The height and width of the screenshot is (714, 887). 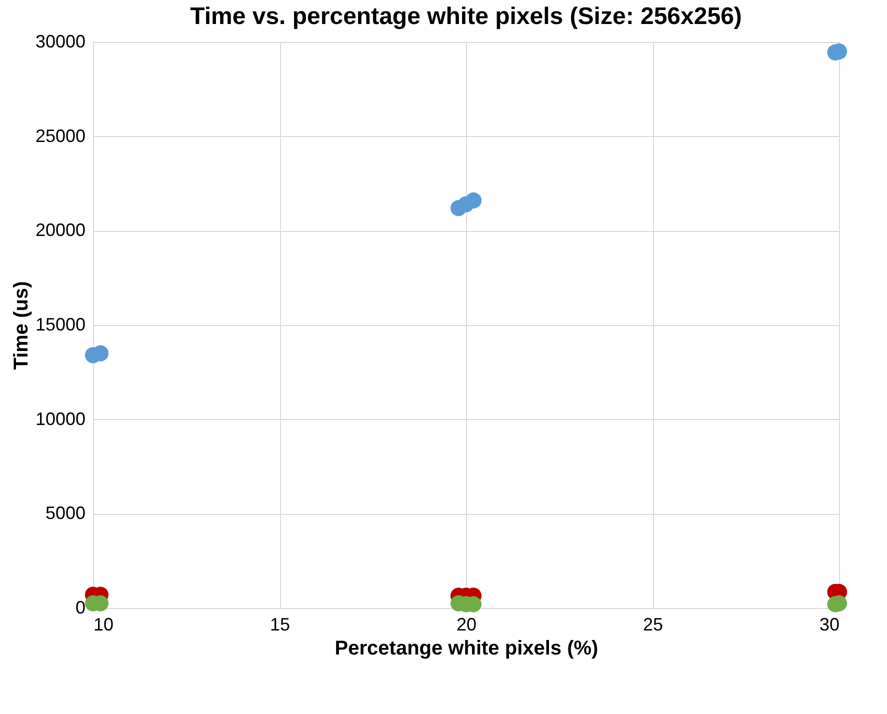 I want to click on x-tick-label: 25, so click(x=653, y=624).